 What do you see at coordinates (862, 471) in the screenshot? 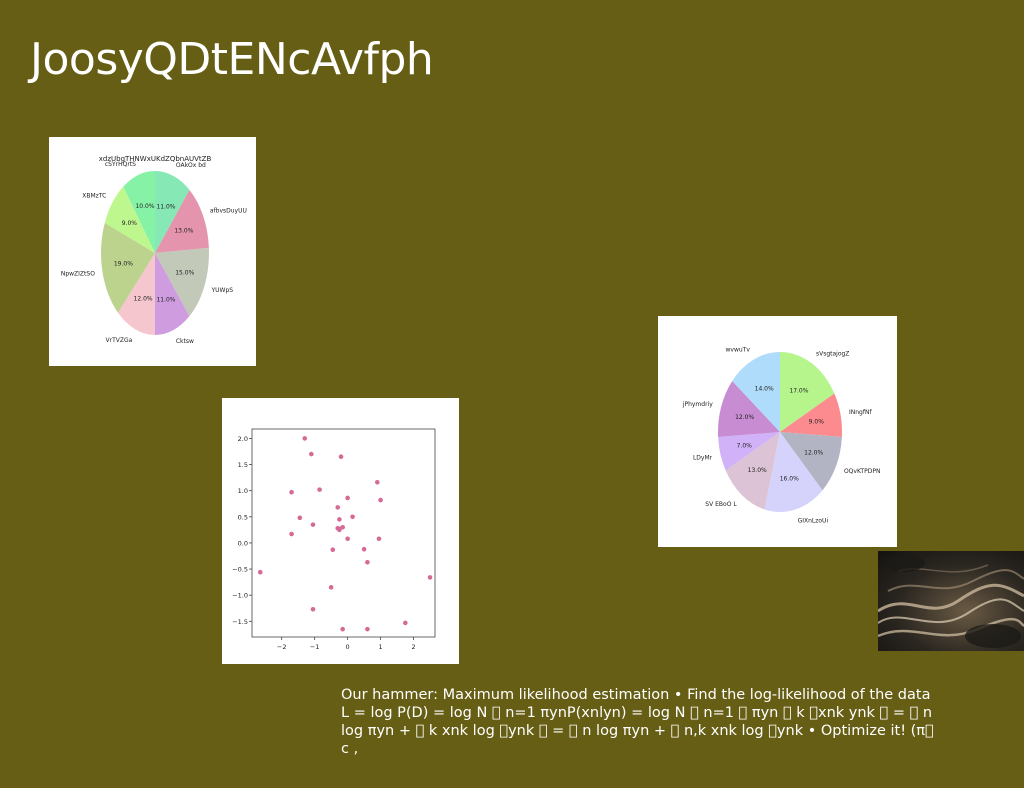
I see `pie-category-label: OQvKTPDPN` at bounding box center [862, 471].